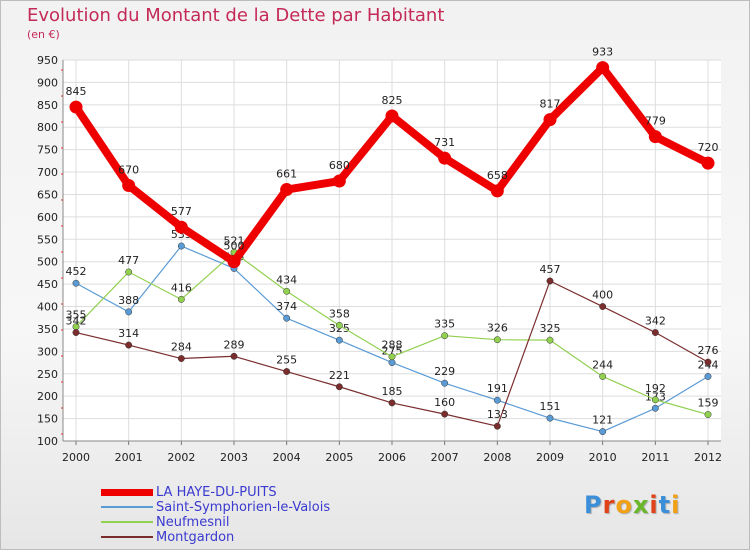 The height and width of the screenshot is (550, 750). What do you see at coordinates (128, 170) in the screenshot?
I see `data-label: 670` at bounding box center [128, 170].